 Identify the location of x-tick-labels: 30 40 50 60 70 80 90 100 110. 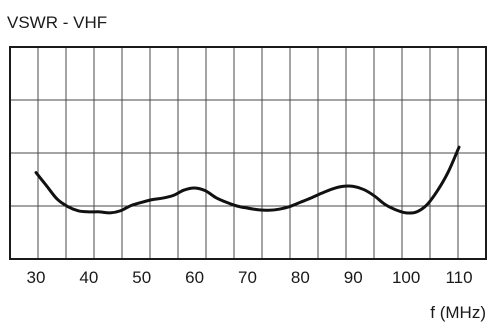
(250, 277).